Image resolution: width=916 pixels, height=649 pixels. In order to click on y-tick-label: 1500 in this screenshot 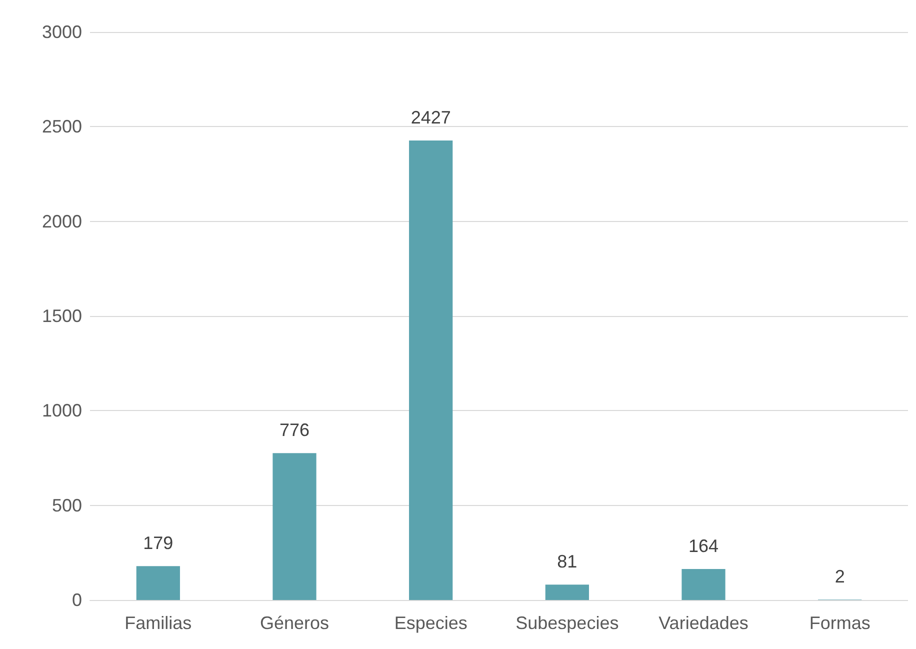, I will do `click(62, 316)`.